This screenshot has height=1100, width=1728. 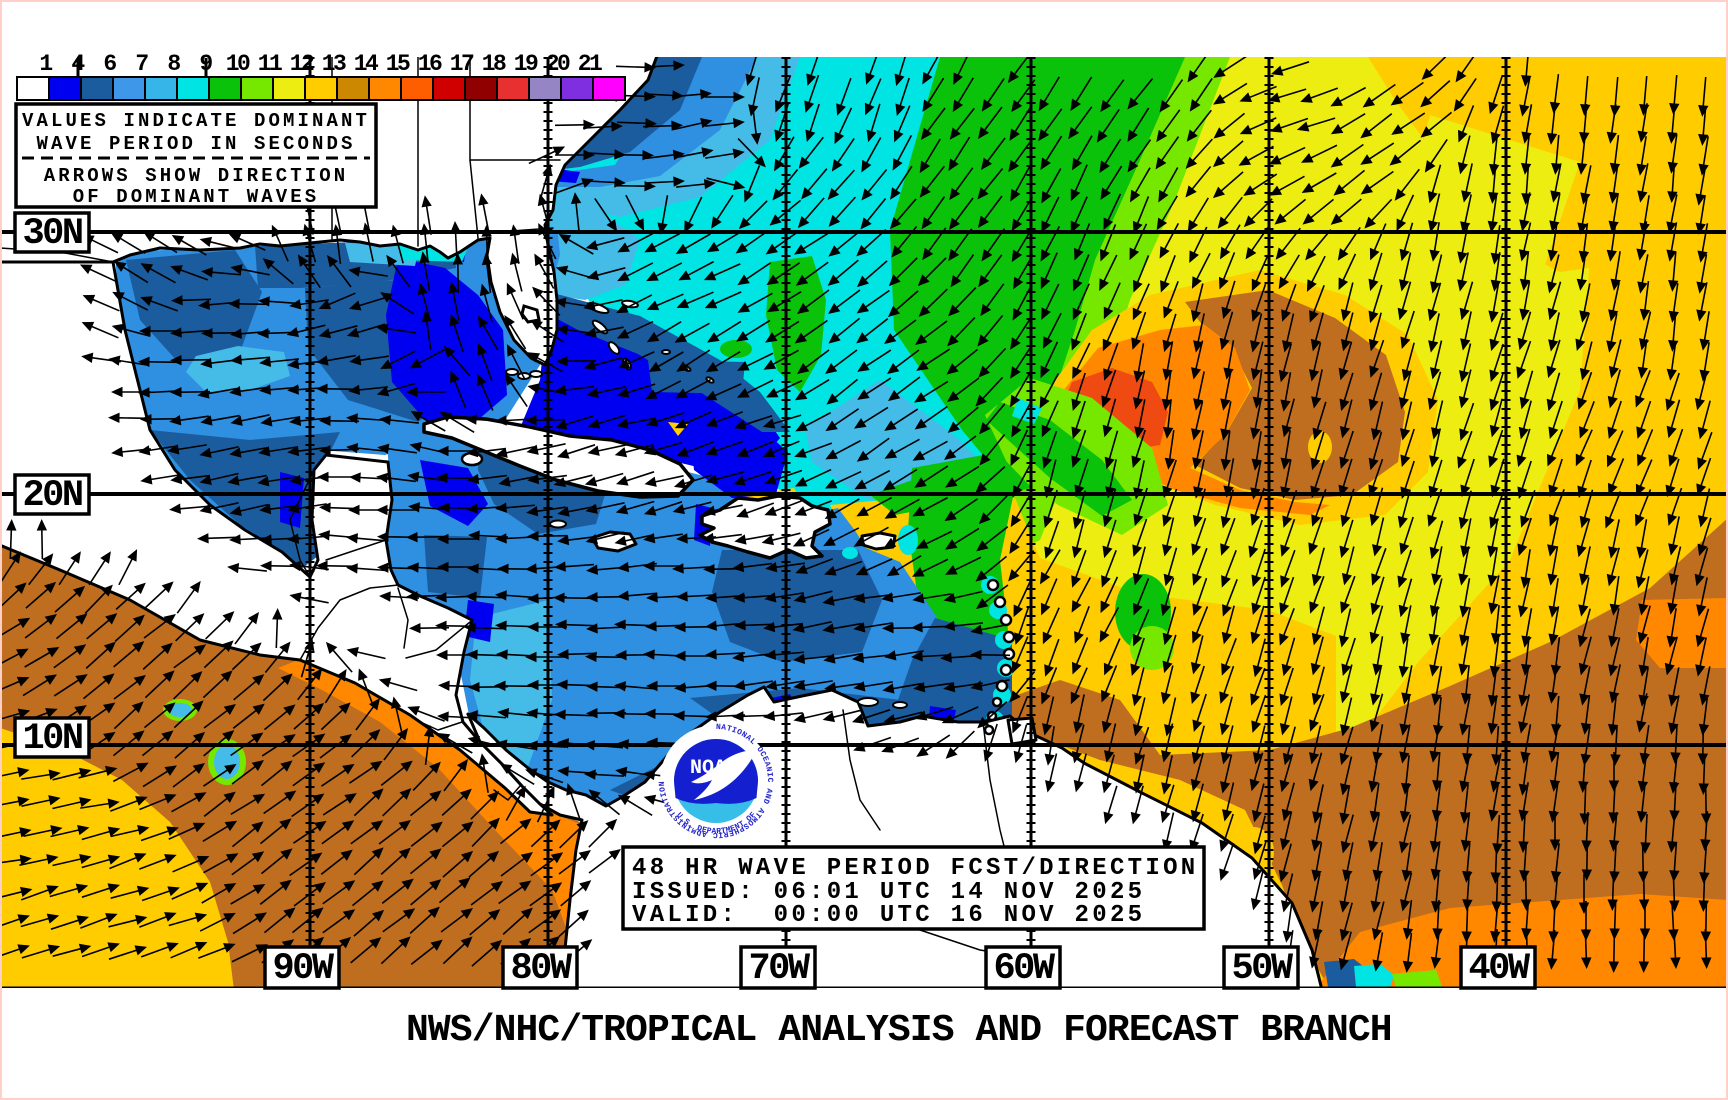 I want to click on svg-text: OF DOMINANT WAVES, so click(x=196, y=197).